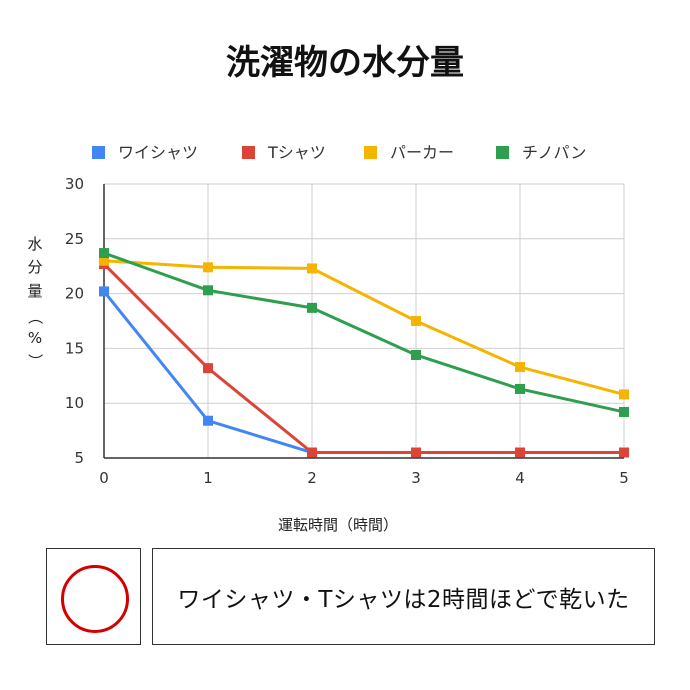 The image size is (690, 690). I want to click on y-tick-label: 25, so click(74, 239).